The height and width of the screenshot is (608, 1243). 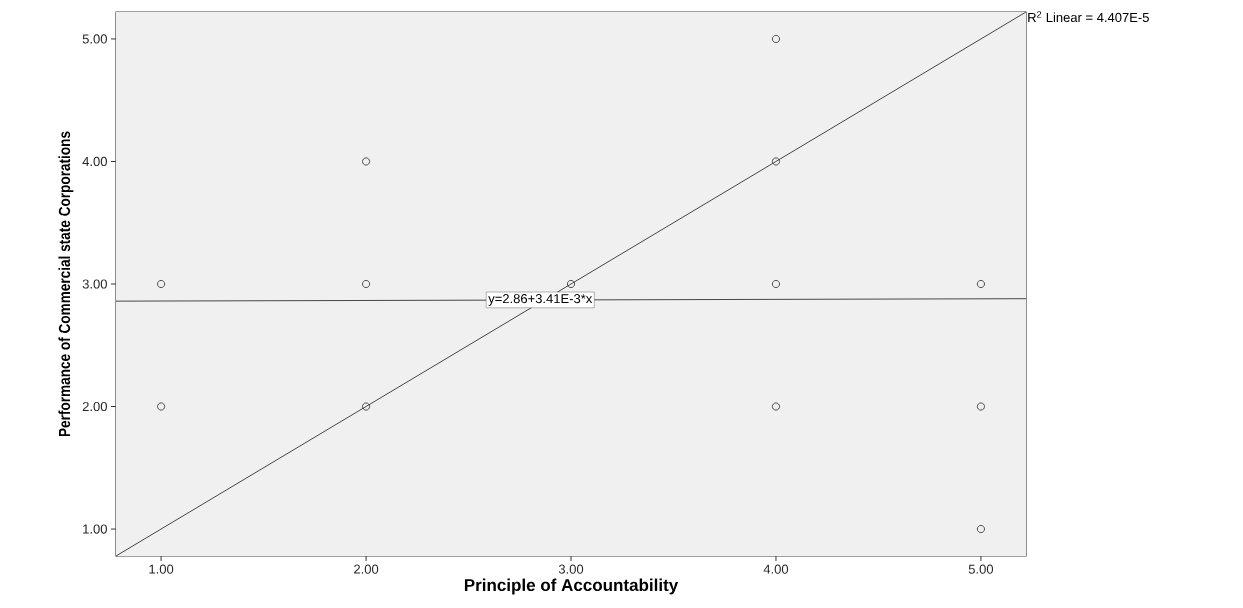 I want to click on x-tick-label: 2.00, so click(x=366, y=569).